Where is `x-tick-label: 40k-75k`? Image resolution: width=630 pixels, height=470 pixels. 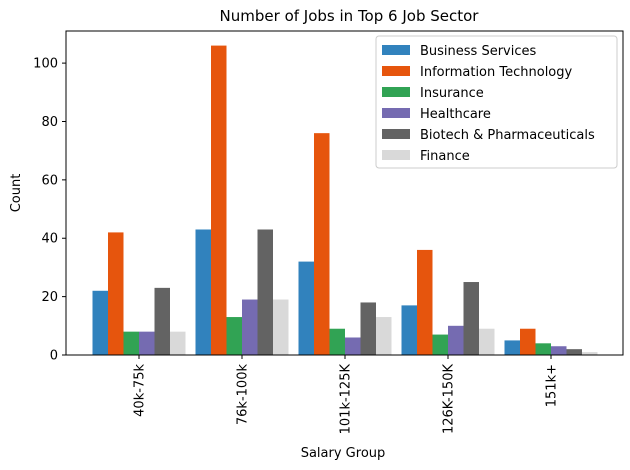
x-tick-label: 40k-75k is located at coordinates (140, 390).